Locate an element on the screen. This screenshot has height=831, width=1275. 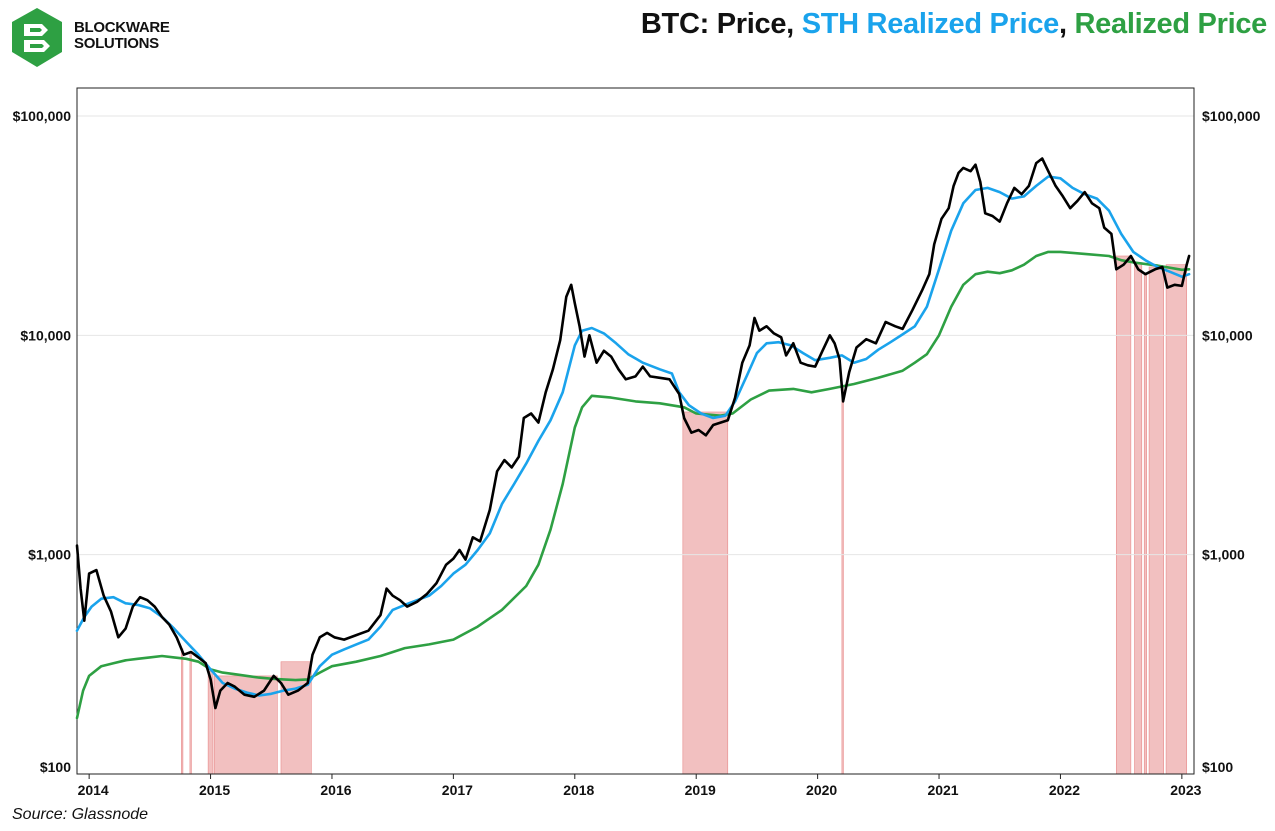
blockware-logo: BLOCKWARE SOLUTIONS is located at coordinates (89, 39).